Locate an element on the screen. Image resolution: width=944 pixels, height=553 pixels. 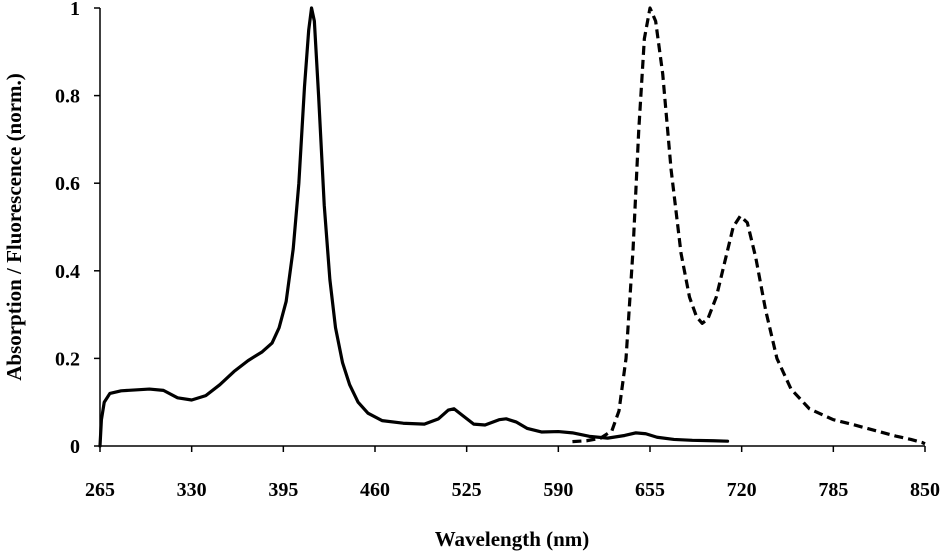
x-tick-label: 265 is located at coordinates (100, 490).